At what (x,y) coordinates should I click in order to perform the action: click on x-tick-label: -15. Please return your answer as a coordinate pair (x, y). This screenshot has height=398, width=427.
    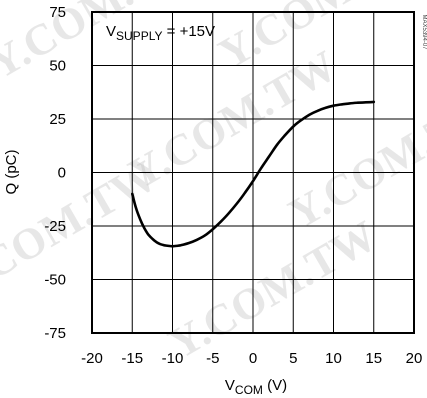
    Looking at the image, I should click on (132, 358).